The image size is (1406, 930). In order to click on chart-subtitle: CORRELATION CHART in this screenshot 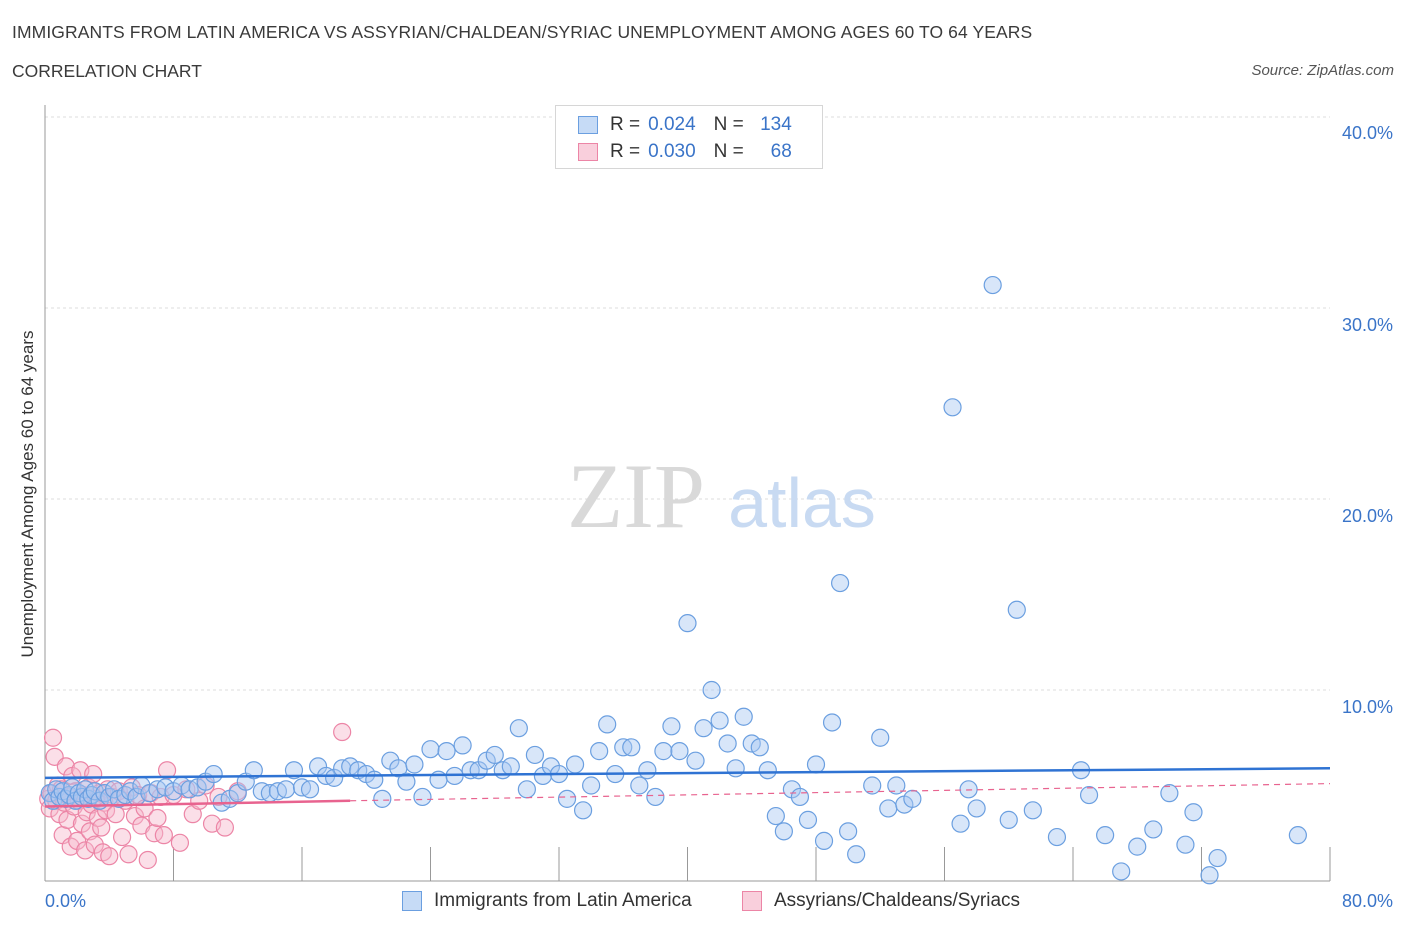, I will do `click(107, 71)`.